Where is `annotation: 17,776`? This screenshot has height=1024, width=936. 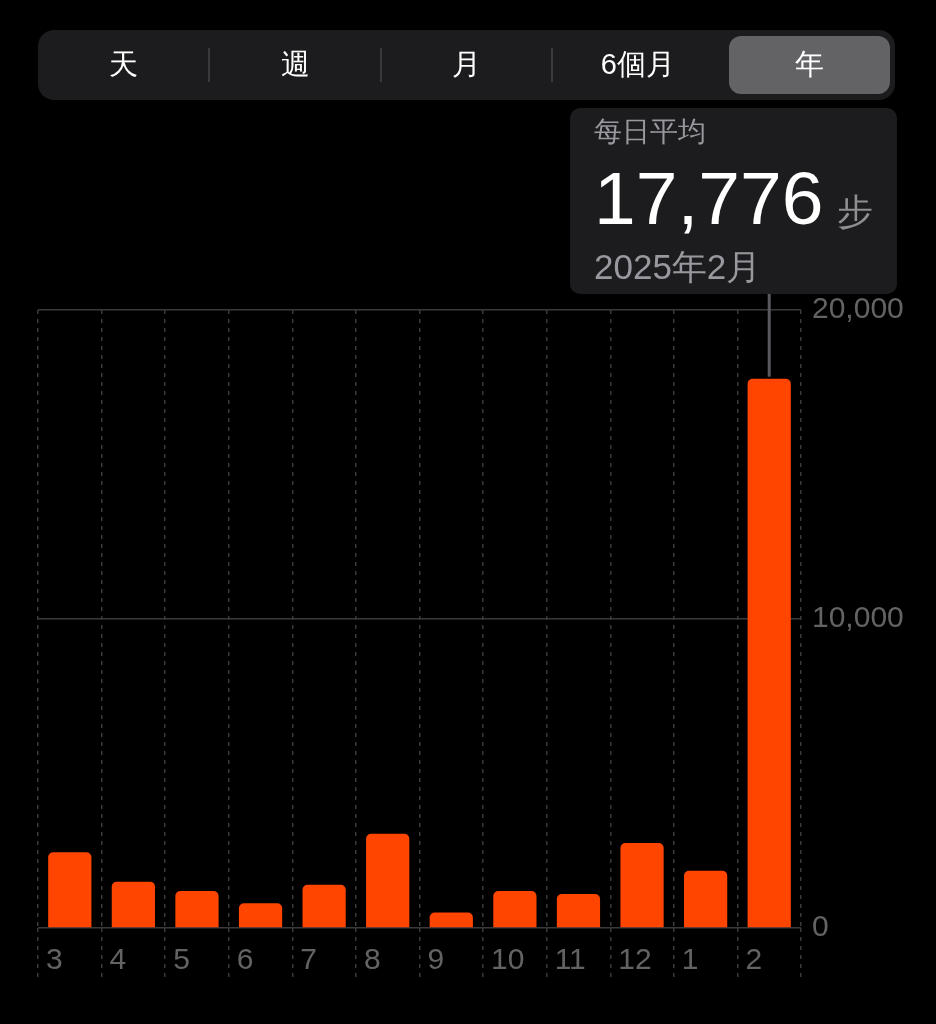
annotation: 17,776 is located at coordinates (709, 198).